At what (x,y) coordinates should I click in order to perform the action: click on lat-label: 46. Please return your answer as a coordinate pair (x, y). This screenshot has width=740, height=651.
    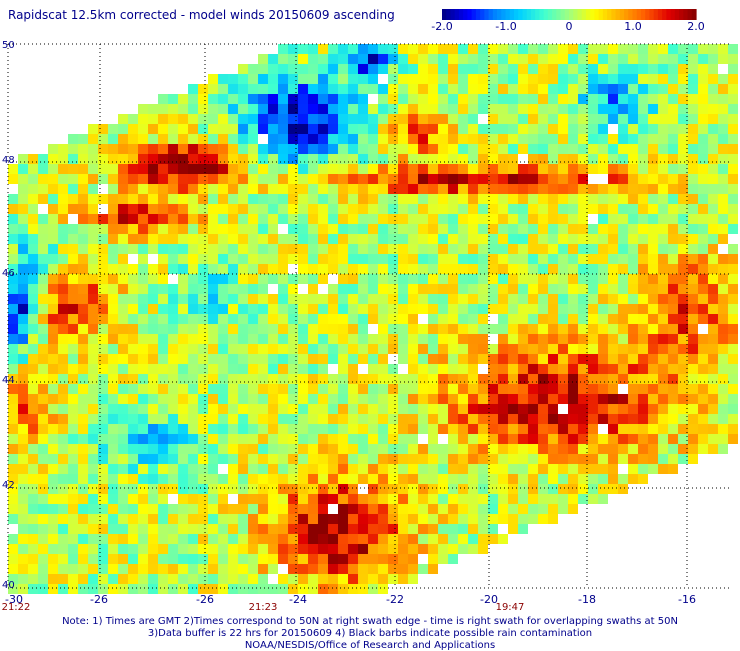
    Looking at the image, I should click on (8, 273).